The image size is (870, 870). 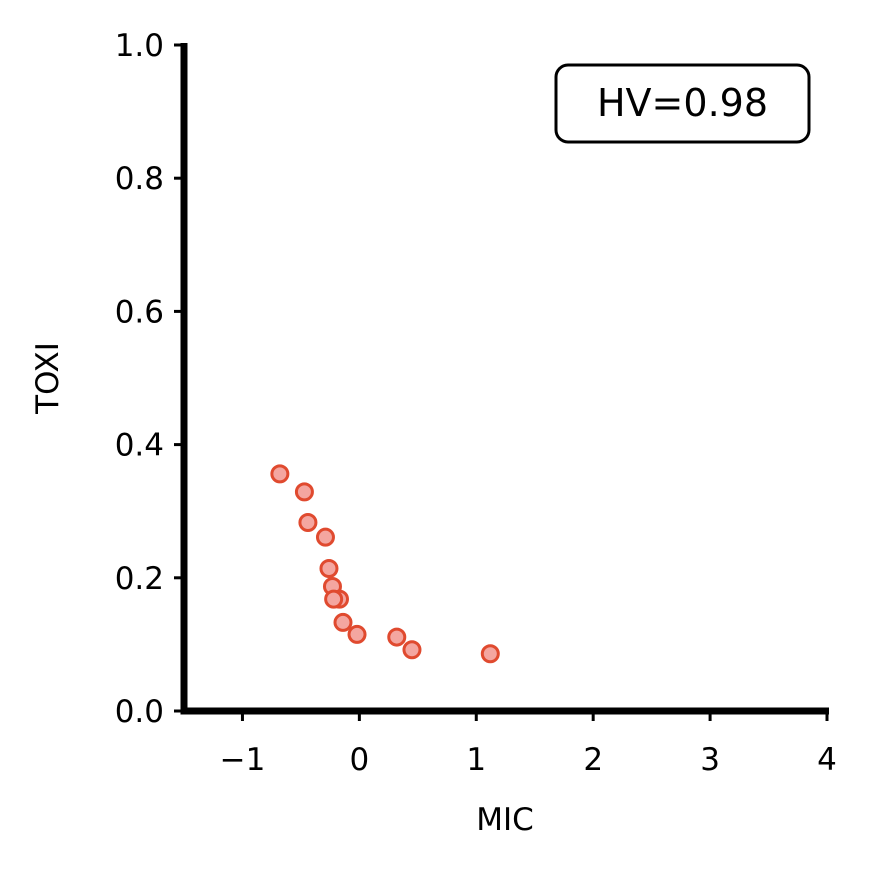 What do you see at coordinates (710, 760) in the screenshot?
I see `x-tick-label: 3` at bounding box center [710, 760].